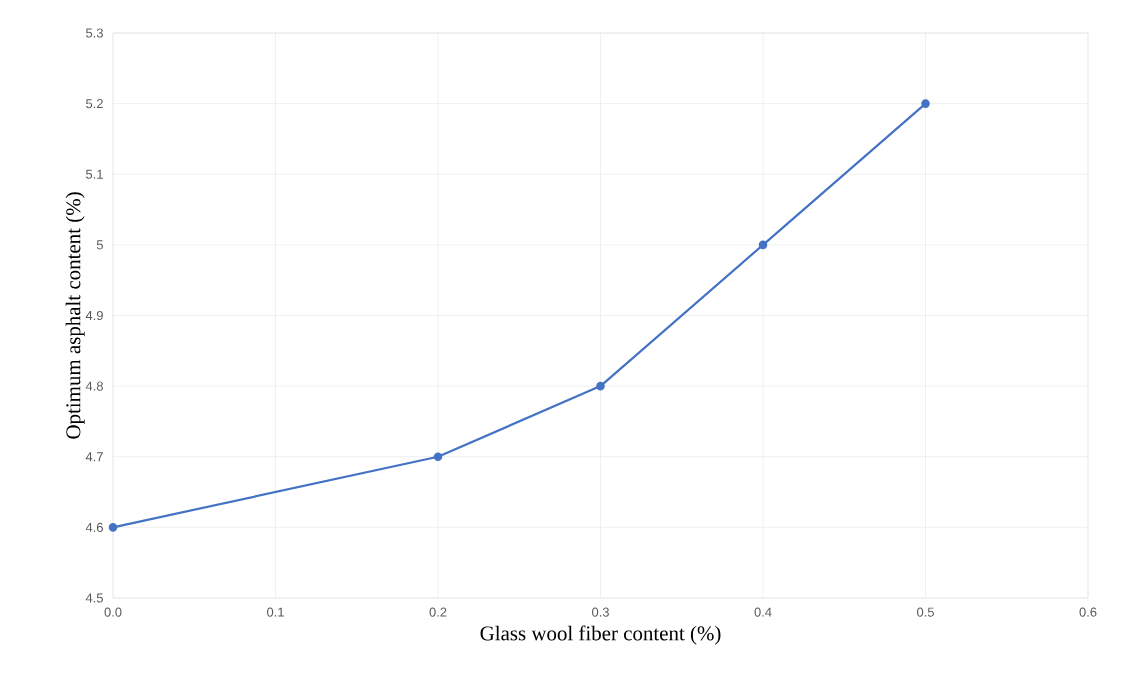 This screenshot has width=1121, height=683. What do you see at coordinates (99, 245) in the screenshot?
I see `y-tick-label: 5` at bounding box center [99, 245].